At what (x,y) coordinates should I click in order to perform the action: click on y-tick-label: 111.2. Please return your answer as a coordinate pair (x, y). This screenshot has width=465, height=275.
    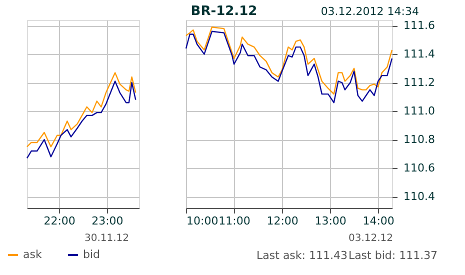
    Looking at the image, I should click on (419, 83).